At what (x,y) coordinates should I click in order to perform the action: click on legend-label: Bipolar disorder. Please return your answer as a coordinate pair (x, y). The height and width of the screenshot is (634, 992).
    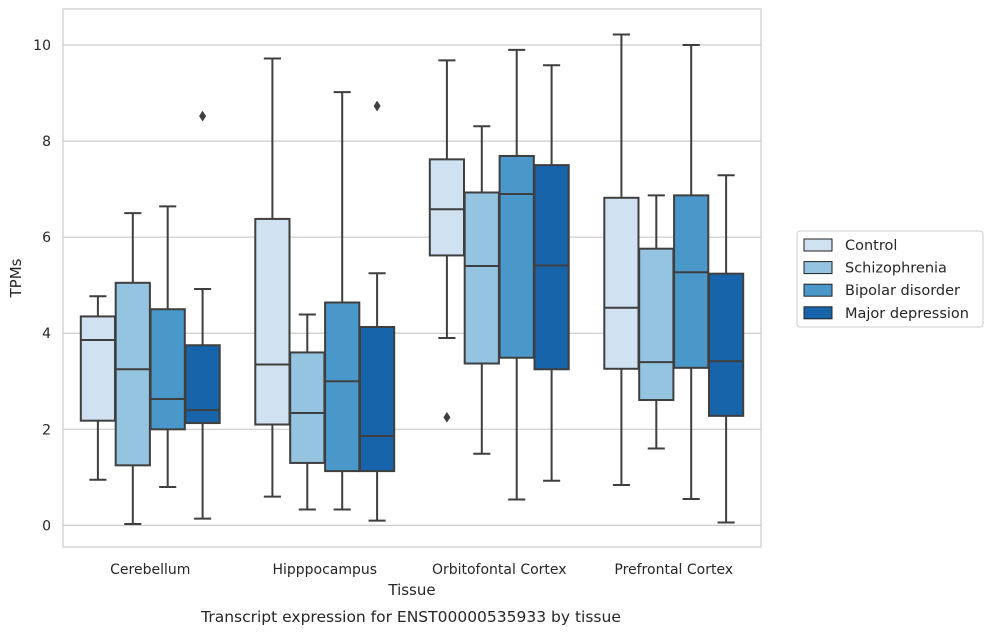
    Looking at the image, I should click on (902, 291).